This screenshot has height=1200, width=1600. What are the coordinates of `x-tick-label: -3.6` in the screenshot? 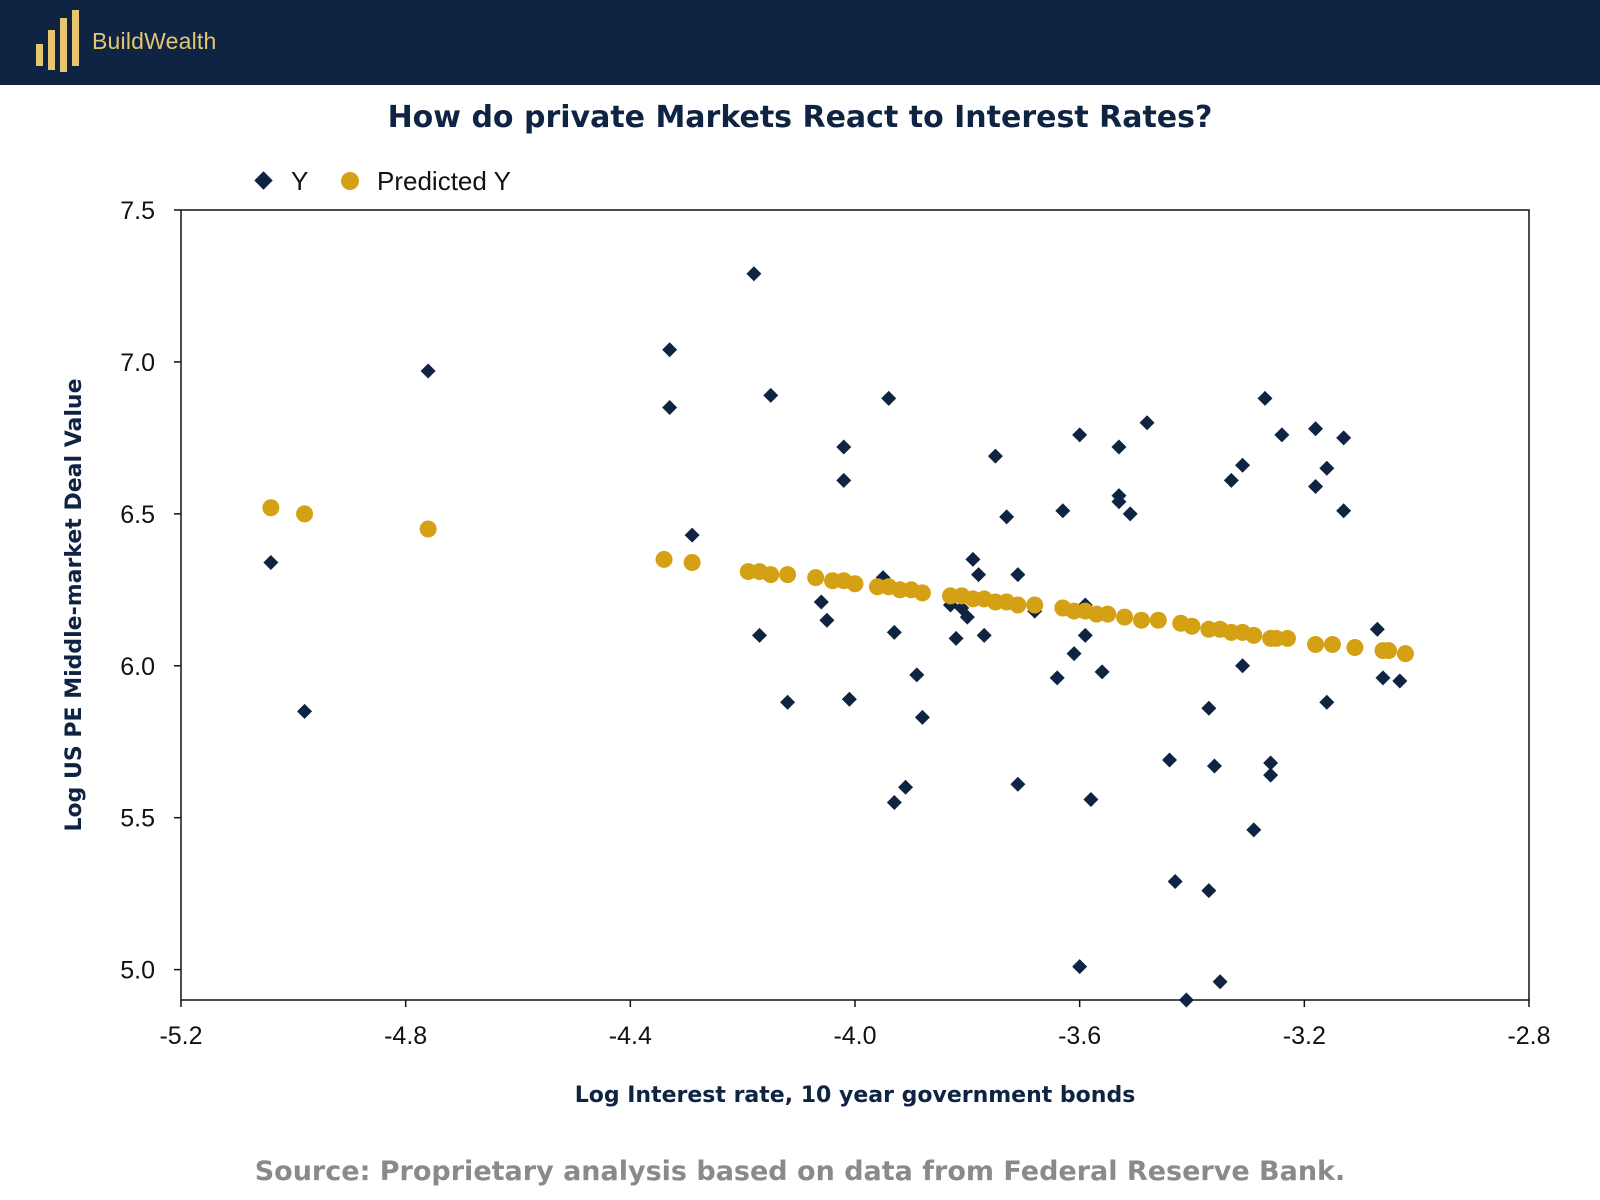 It's located at (1079, 1036).